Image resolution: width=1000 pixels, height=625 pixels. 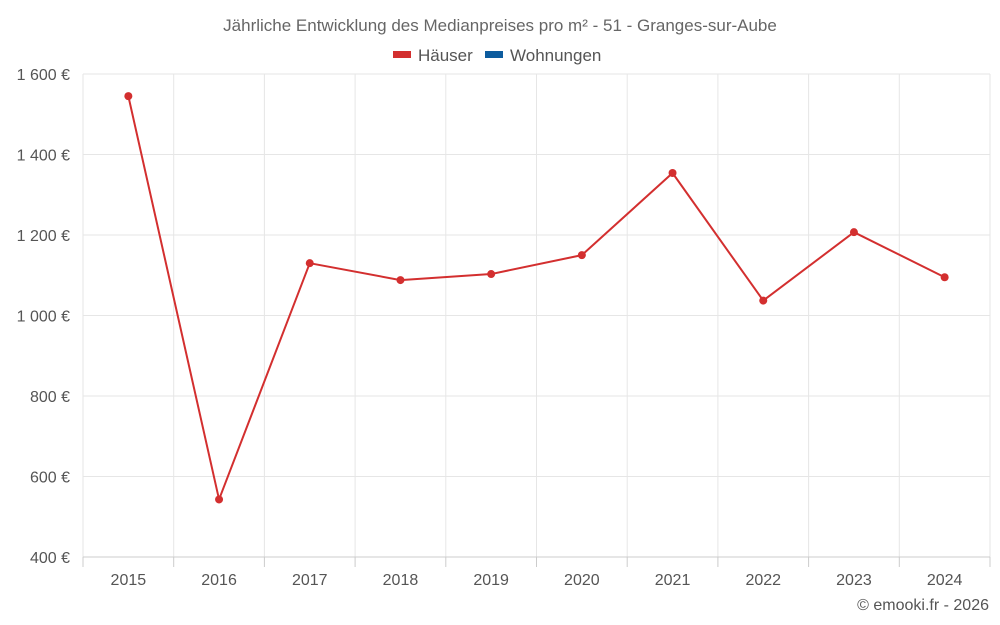 What do you see at coordinates (43, 236) in the screenshot?
I see `y-tick-label: 1 200 €` at bounding box center [43, 236].